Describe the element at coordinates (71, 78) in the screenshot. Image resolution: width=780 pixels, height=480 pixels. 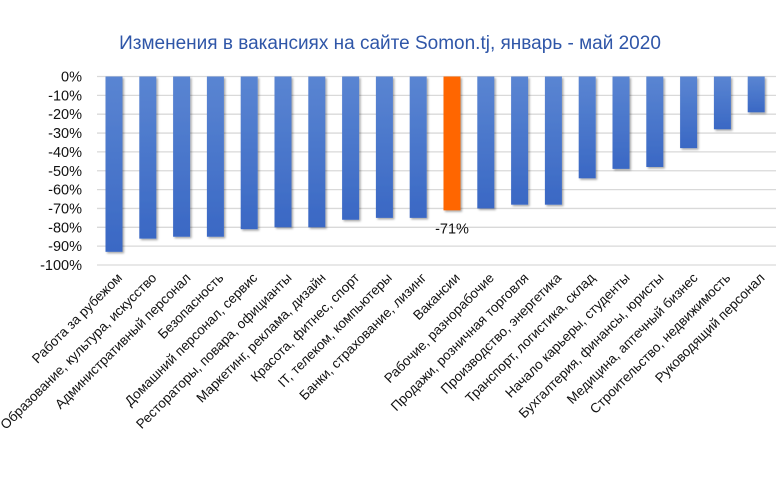
I see `y-tick-label: 0%` at that location.